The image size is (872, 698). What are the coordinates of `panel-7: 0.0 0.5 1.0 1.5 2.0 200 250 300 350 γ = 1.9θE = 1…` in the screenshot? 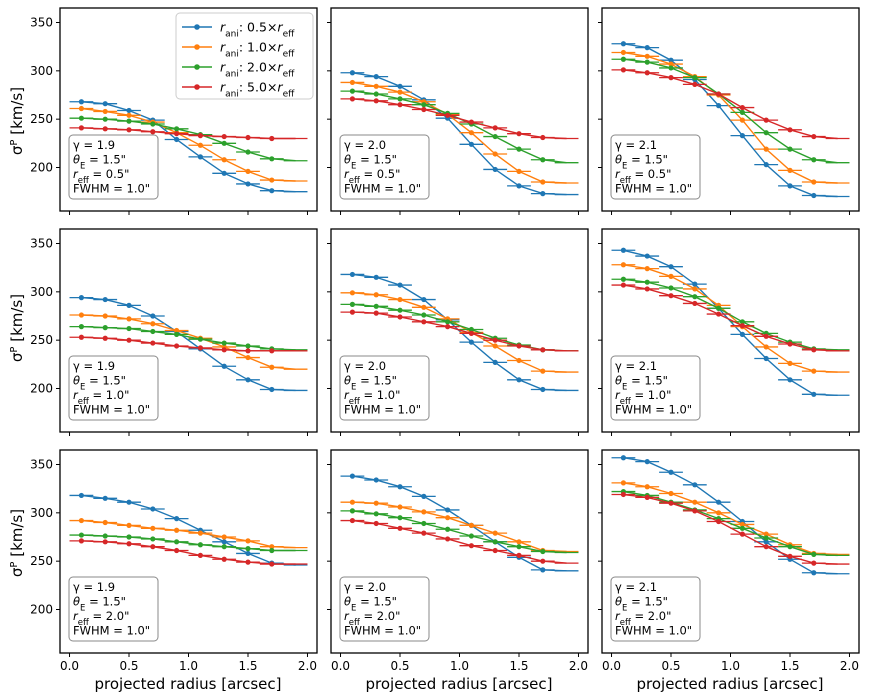 It's located at (174, 561).